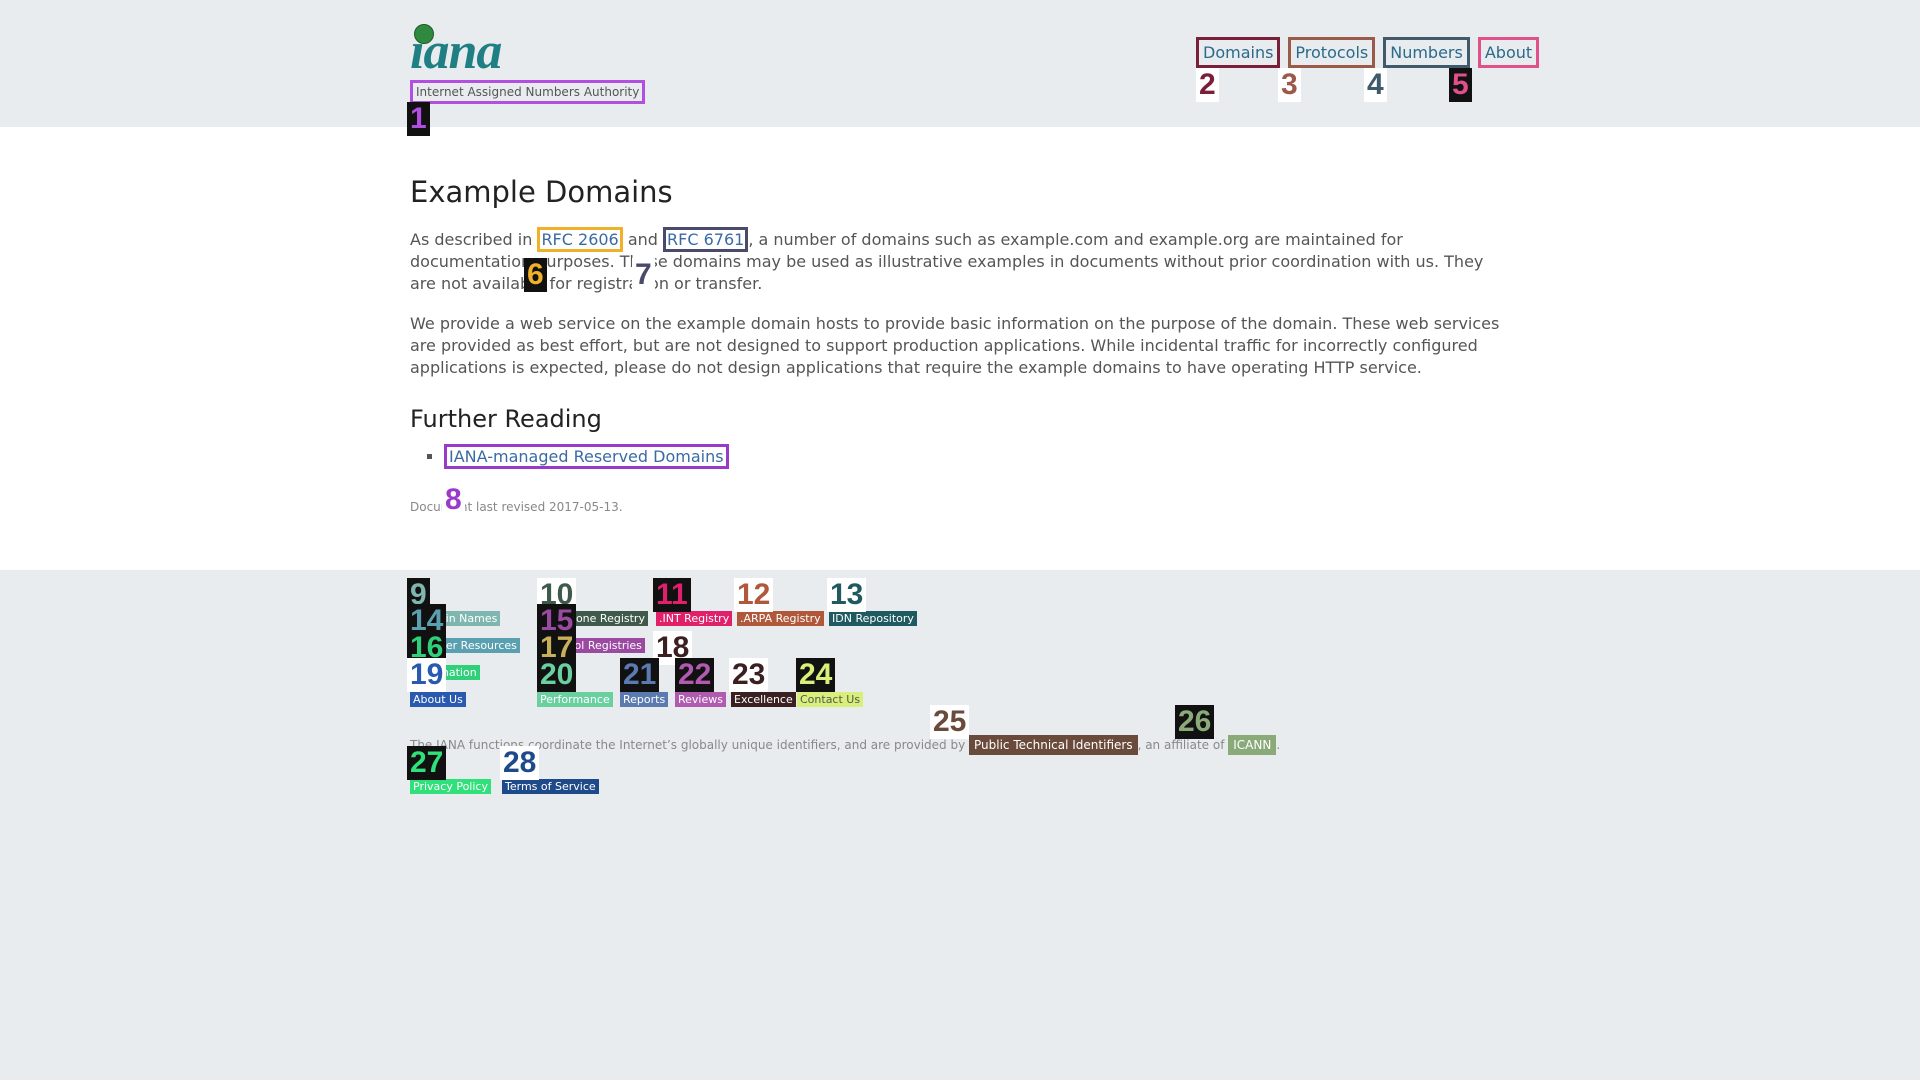  What do you see at coordinates (754, 595) in the screenshot?
I see `badge-12: 12` at bounding box center [754, 595].